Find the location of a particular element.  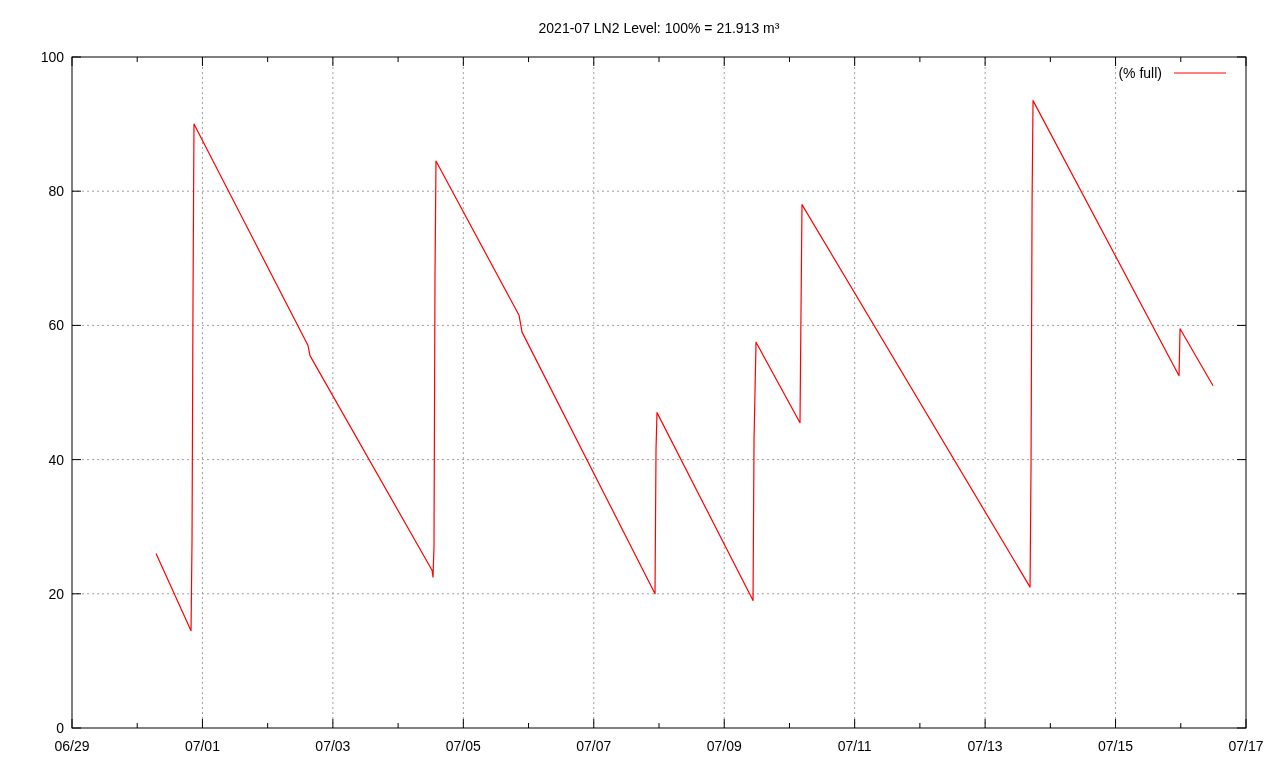

x-tick-label: 07/11 is located at coordinates (854, 746).